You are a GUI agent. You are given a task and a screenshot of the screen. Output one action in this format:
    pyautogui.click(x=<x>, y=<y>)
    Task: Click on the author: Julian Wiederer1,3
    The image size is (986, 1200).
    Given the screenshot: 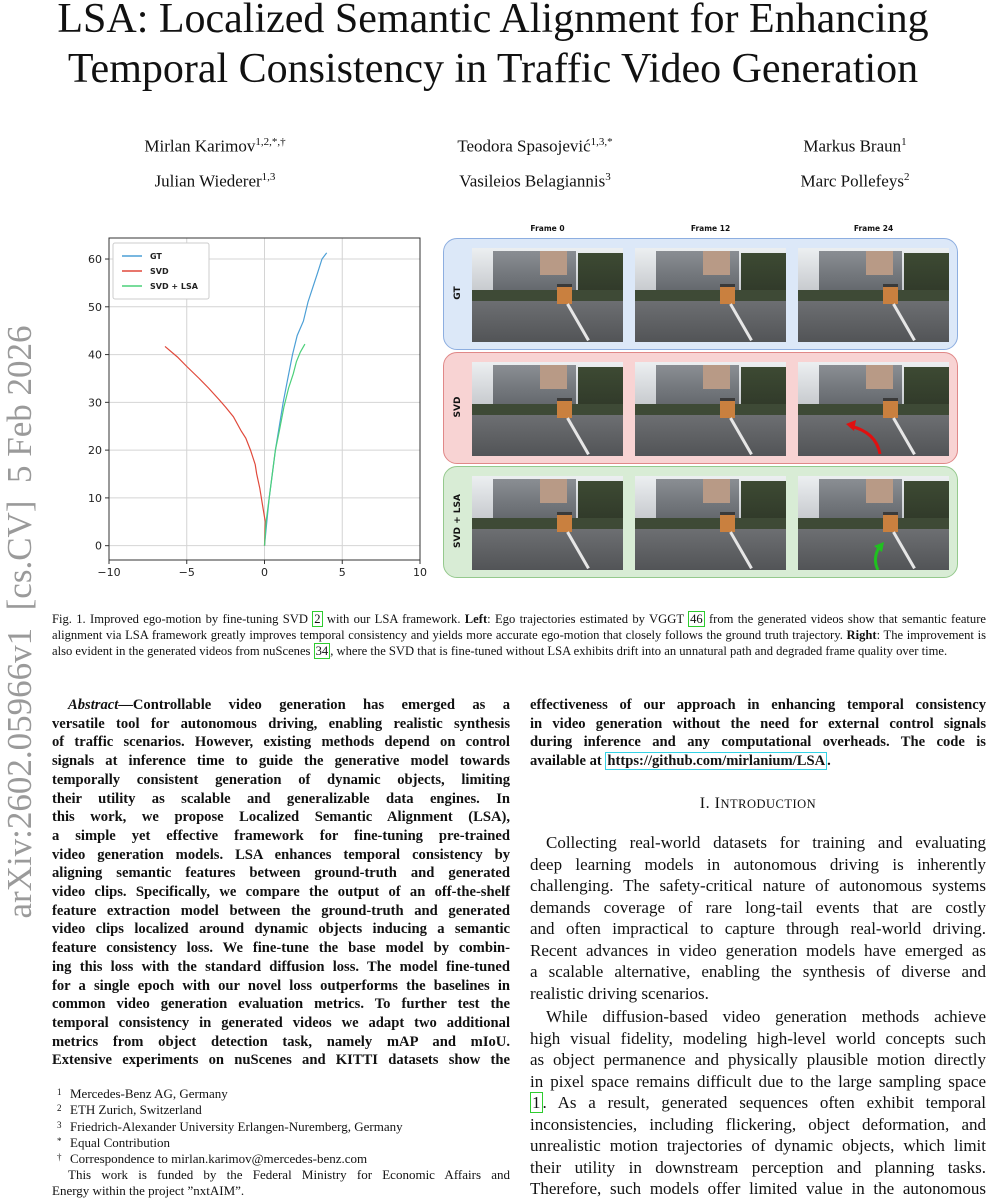 What is the action you would take?
    pyautogui.click(x=215, y=181)
    